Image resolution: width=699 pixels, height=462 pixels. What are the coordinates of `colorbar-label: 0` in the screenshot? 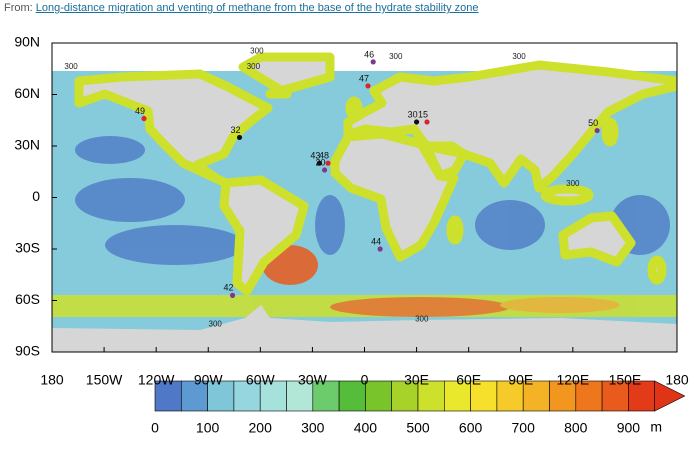 It's located at (155, 428).